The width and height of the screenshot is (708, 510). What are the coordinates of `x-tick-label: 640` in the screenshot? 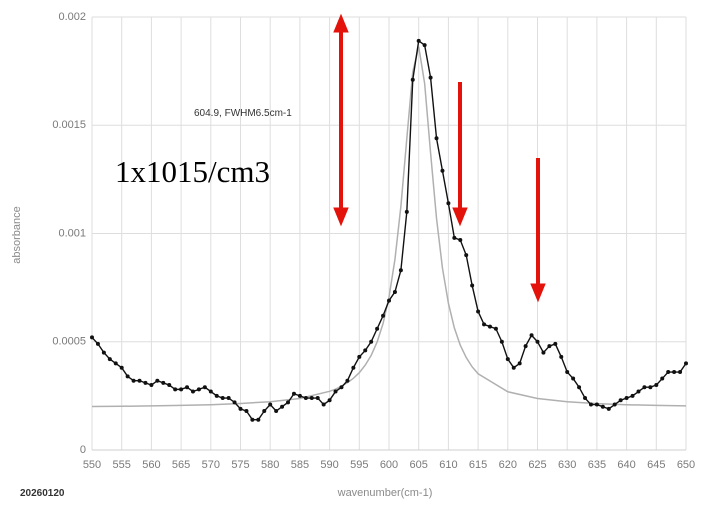 It's located at (626, 465).